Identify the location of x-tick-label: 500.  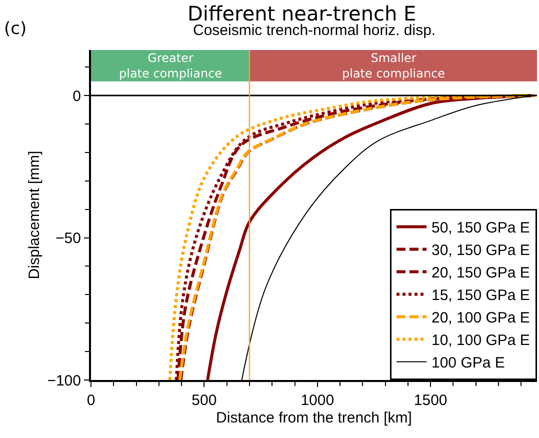
(204, 400).